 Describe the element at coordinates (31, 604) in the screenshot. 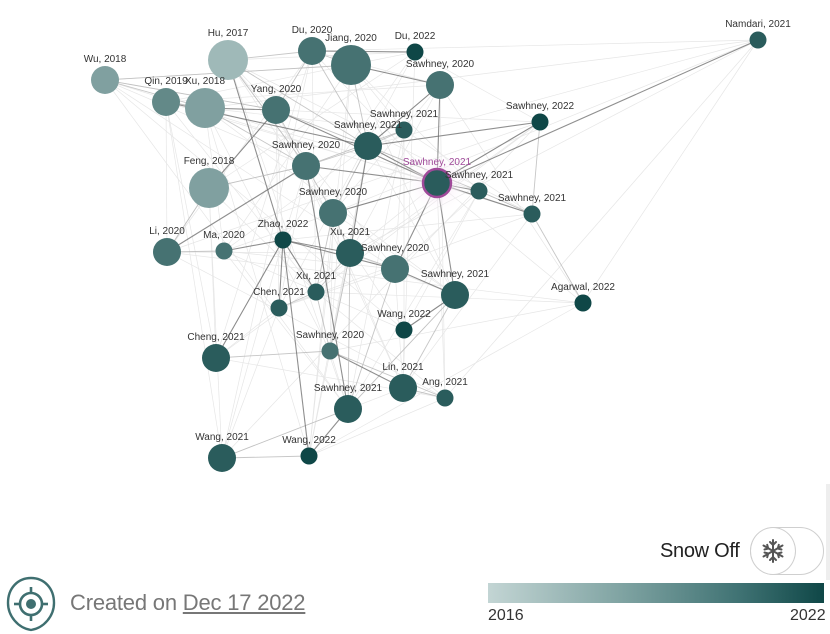

I see `target-logo-icon` at that location.